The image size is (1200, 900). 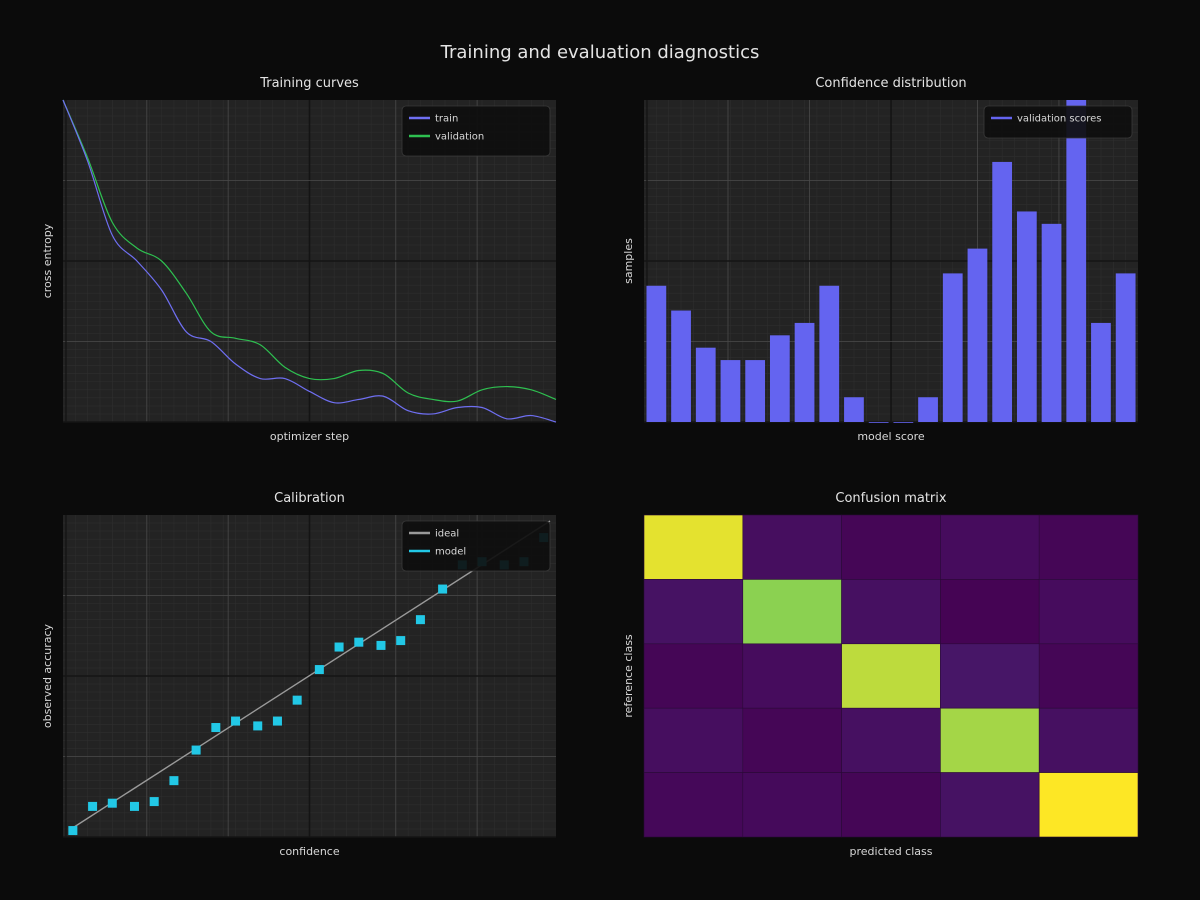 What do you see at coordinates (446, 119) in the screenshot?
I see `legend-entry: train` at bounding box center [446, 119].